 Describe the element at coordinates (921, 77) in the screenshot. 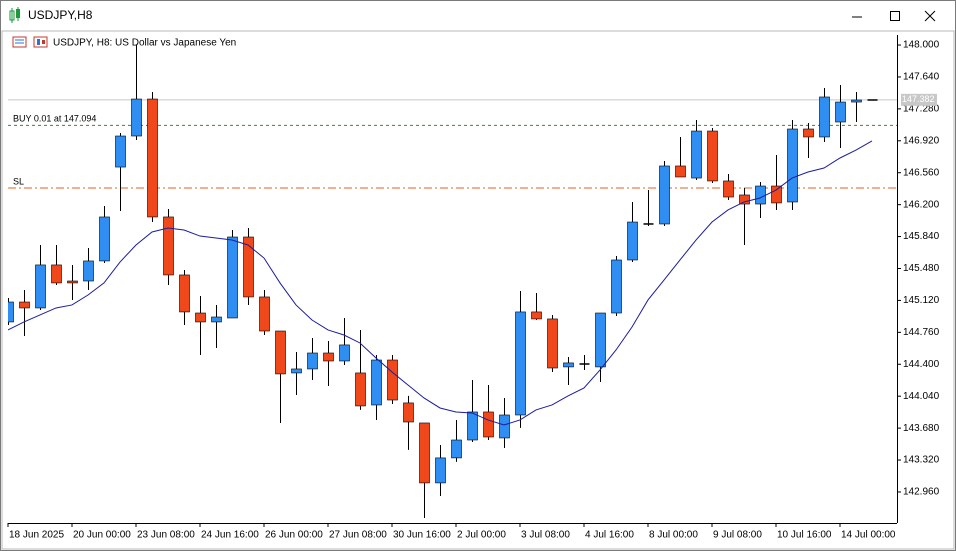

I see `y-tick-label: 147.640` at that location.